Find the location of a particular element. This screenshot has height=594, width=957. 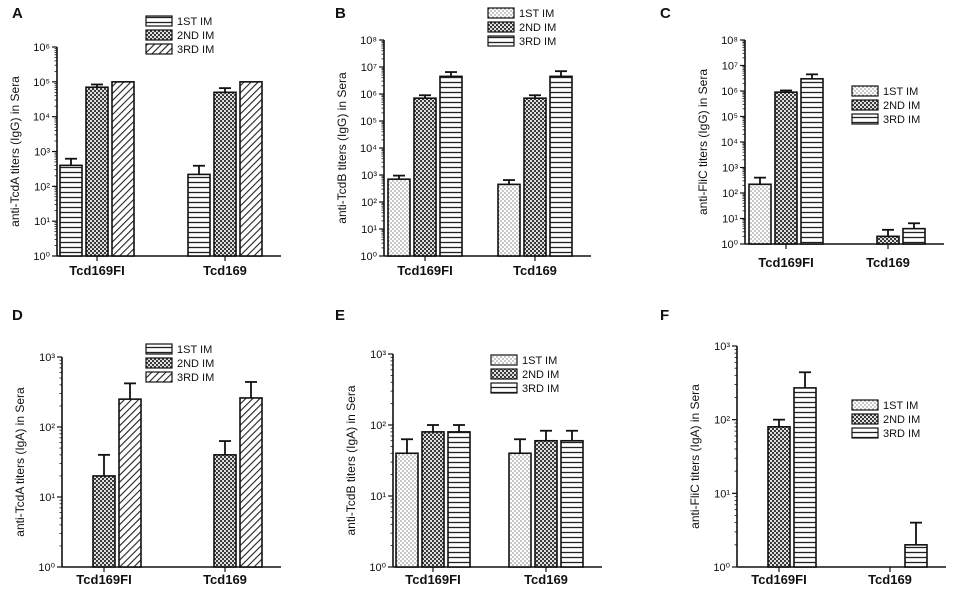

y-axis-label: anti-TcdA titers (IgA) in Sera is located at coordinates (20, 462).